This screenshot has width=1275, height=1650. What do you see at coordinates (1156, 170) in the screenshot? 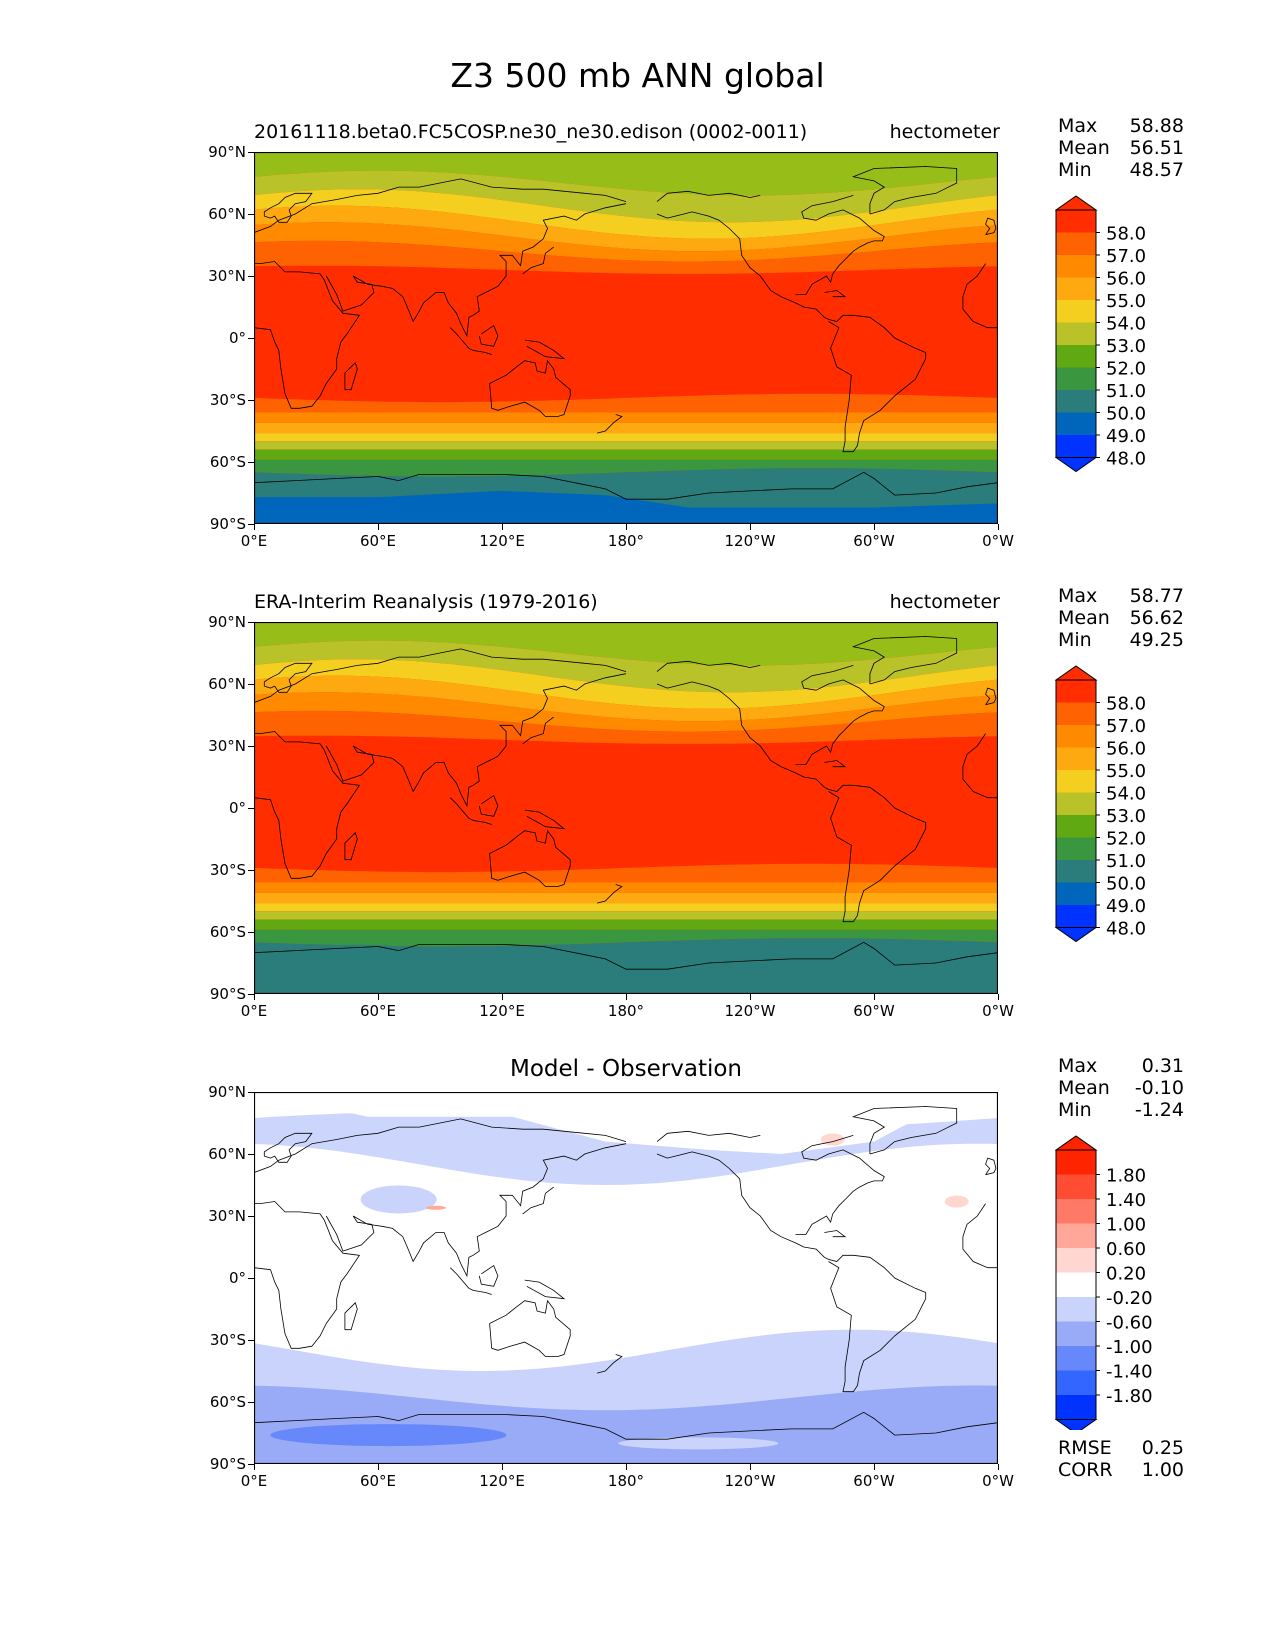
I see `min-value: 48.57` at bounding box center [1156, 170].